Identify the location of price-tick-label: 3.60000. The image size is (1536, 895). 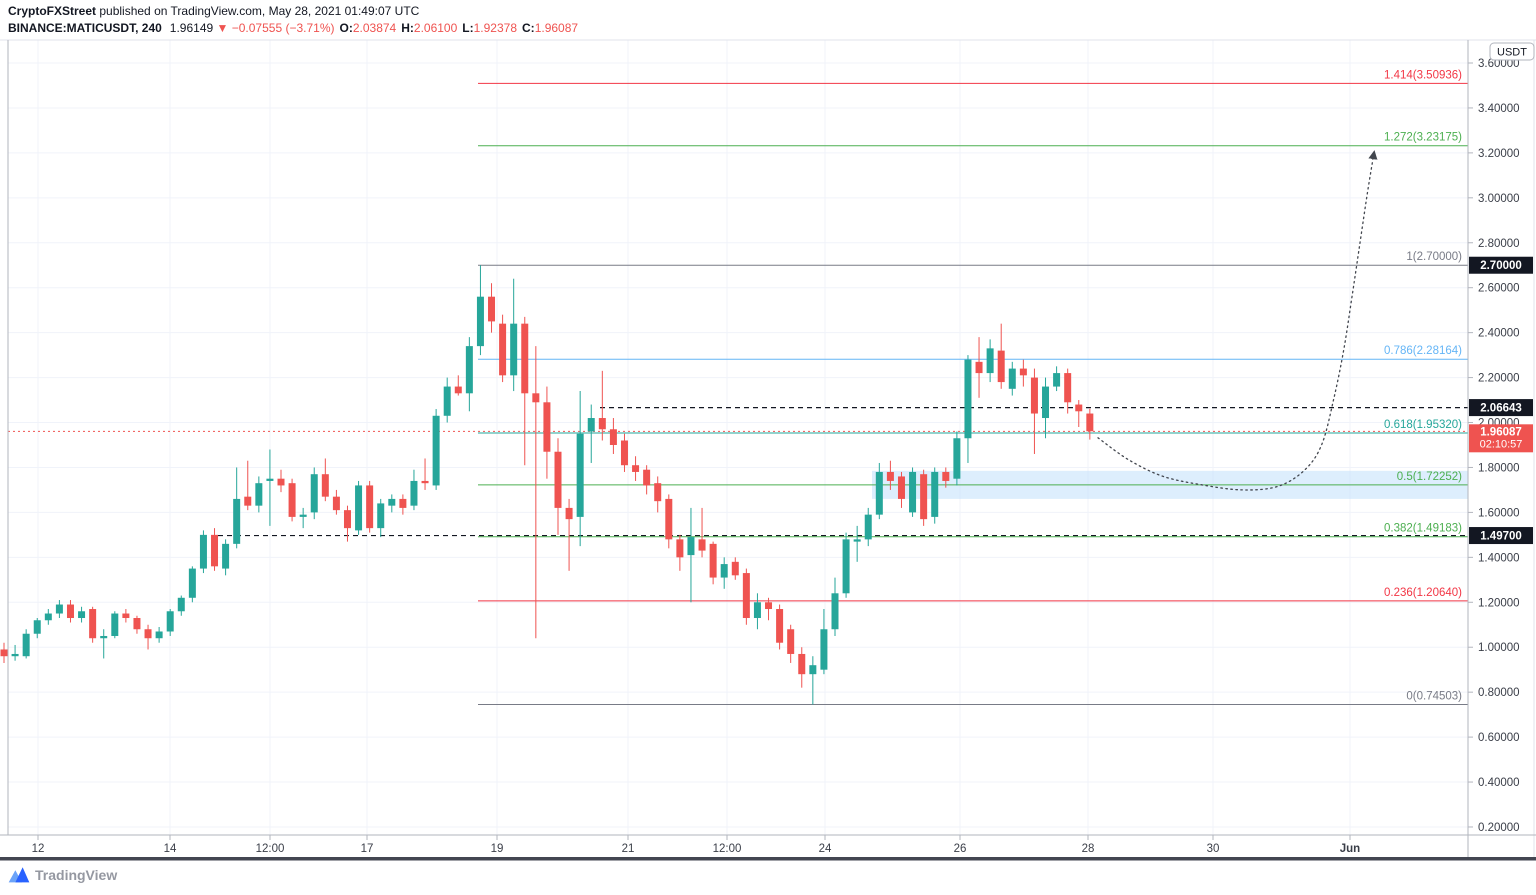
(1499, 64).